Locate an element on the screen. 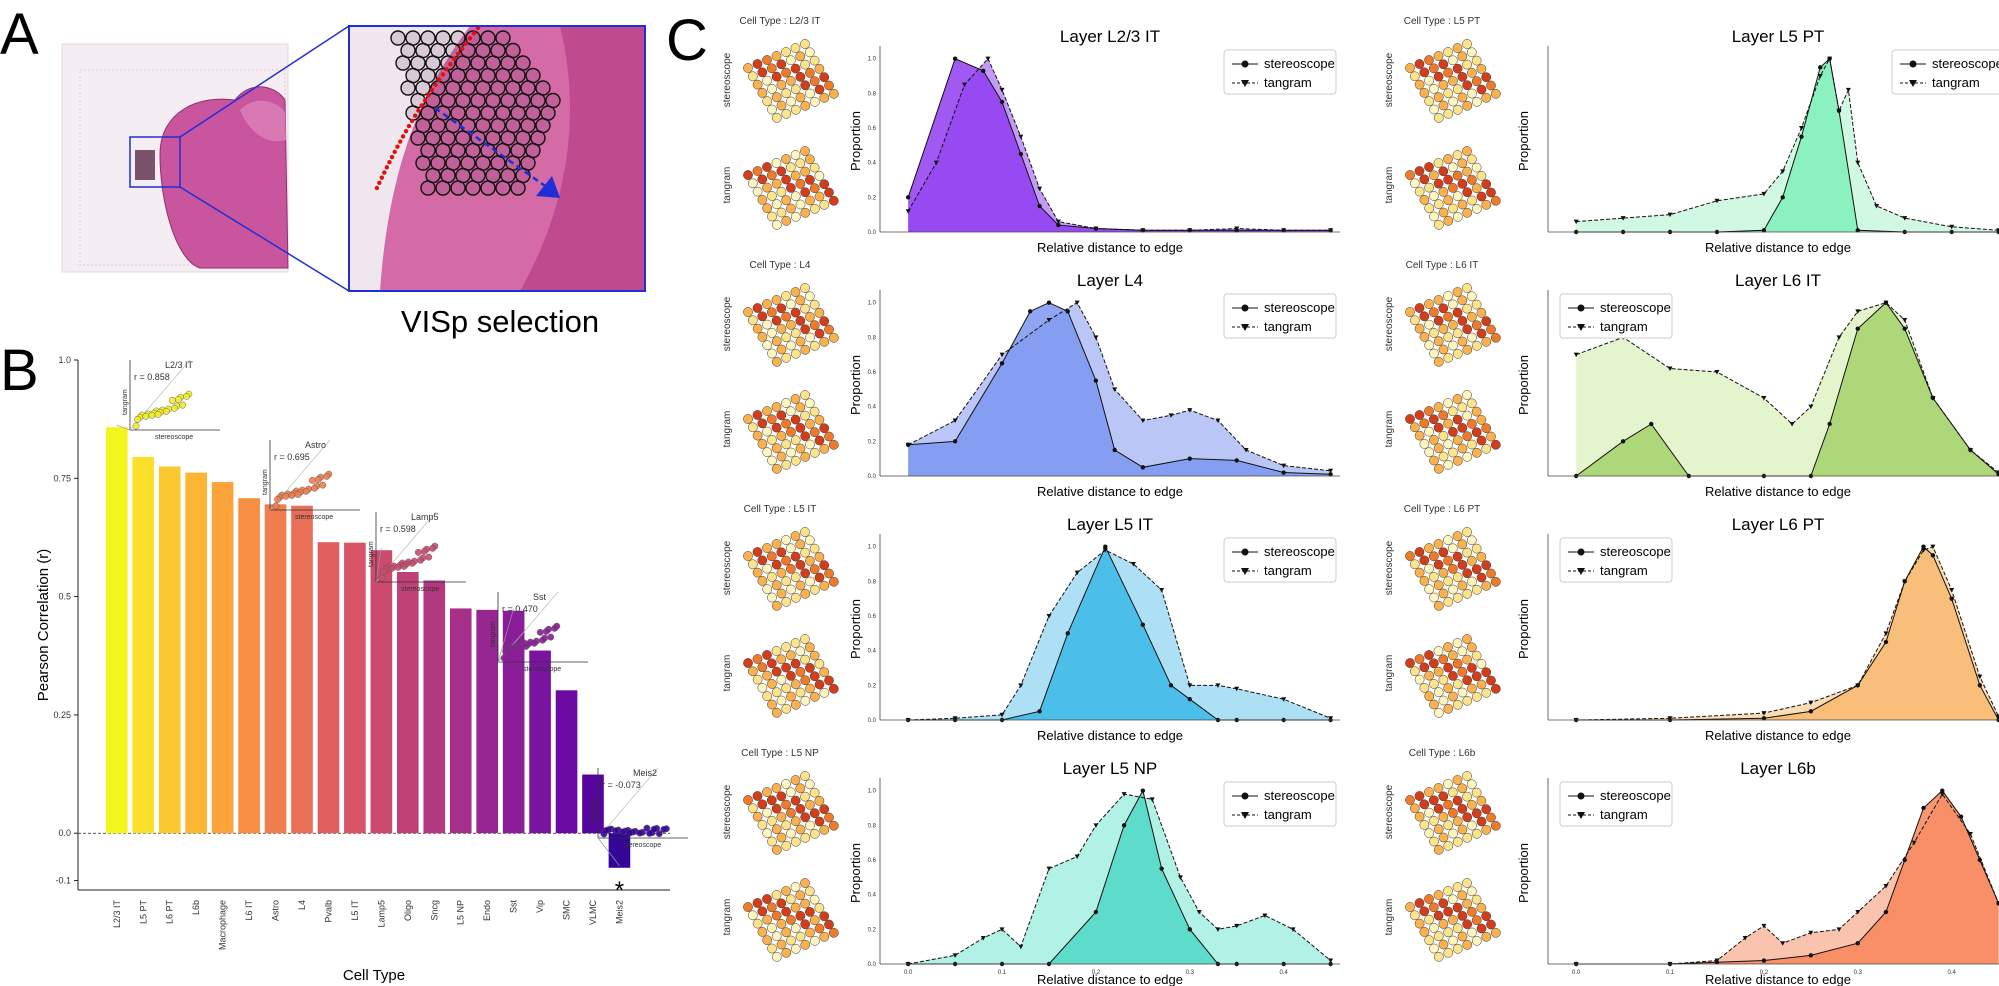  x-tick-label: Macrophage is located at coordinates (223, 925).